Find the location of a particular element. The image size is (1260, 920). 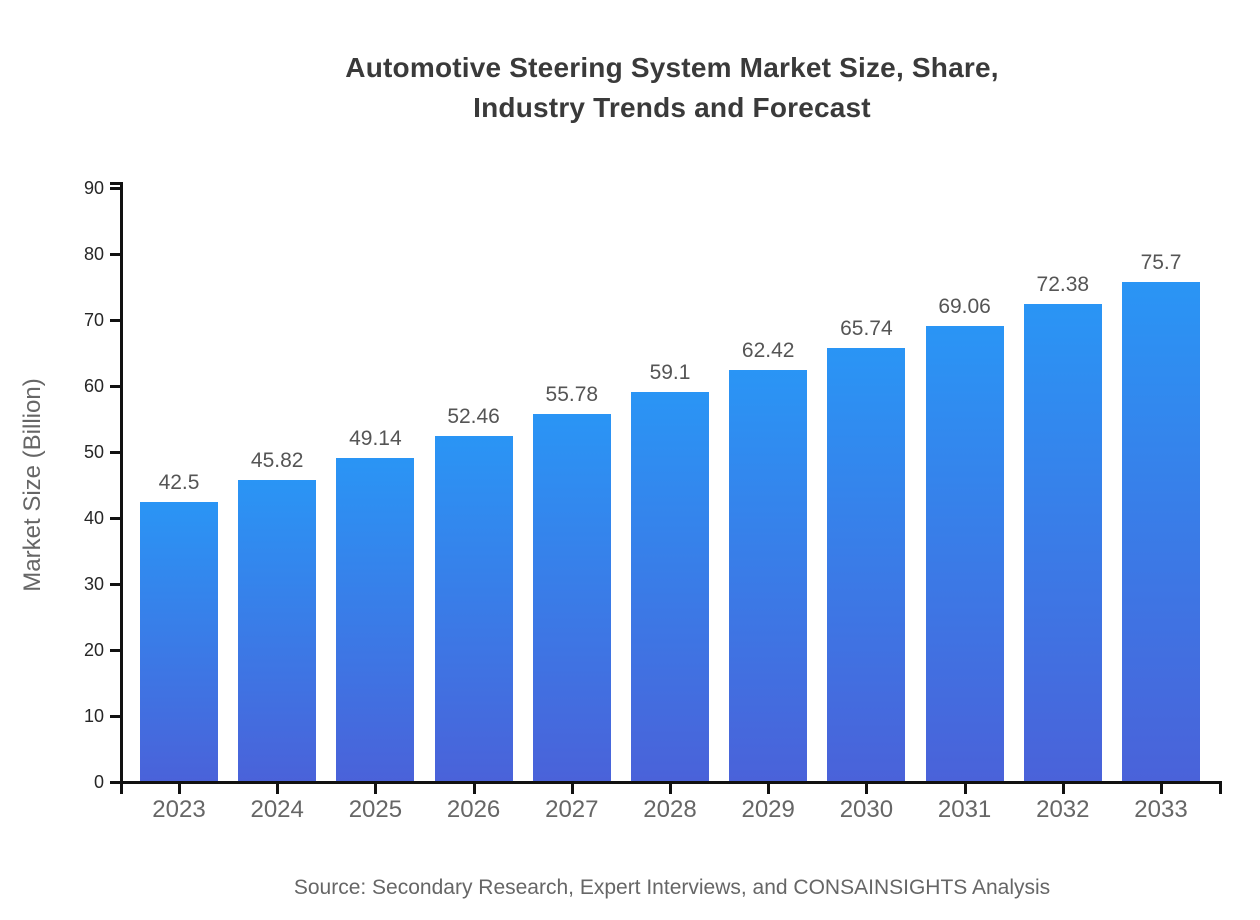

x-tick-label-2024: 2024 is located at coordinates (277, 809).